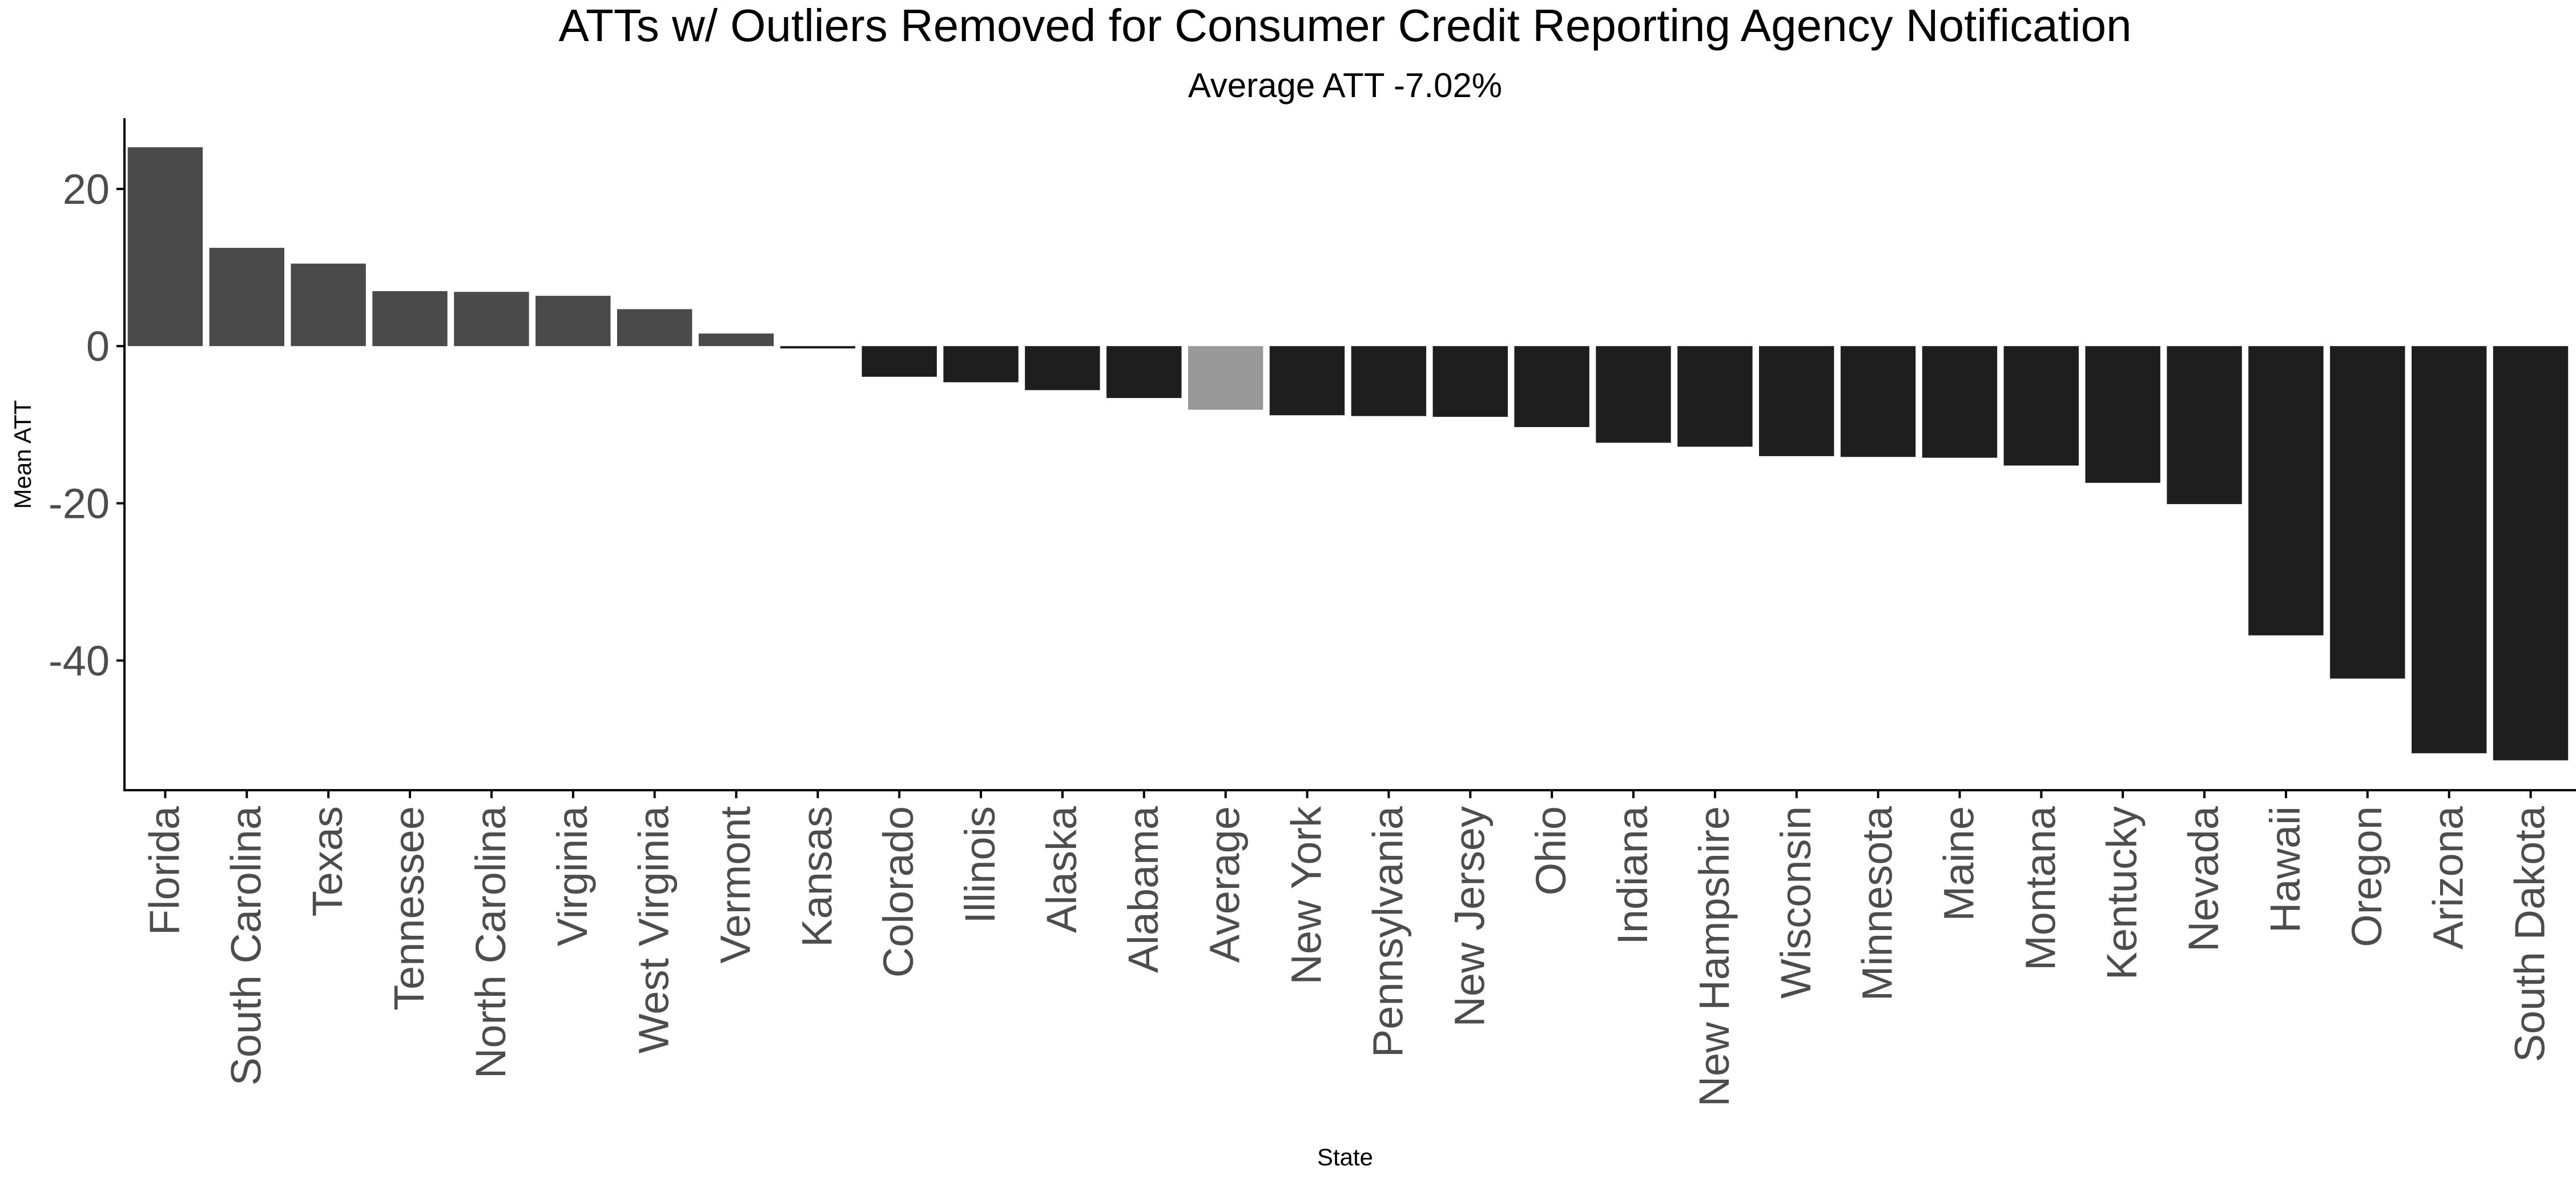 This screenshot has width=2576, height=1183. What do you see at coordinates (1306, 895) in the screenshot?
I see `x-tick-label: New York` at bounding box center [1306, 895].